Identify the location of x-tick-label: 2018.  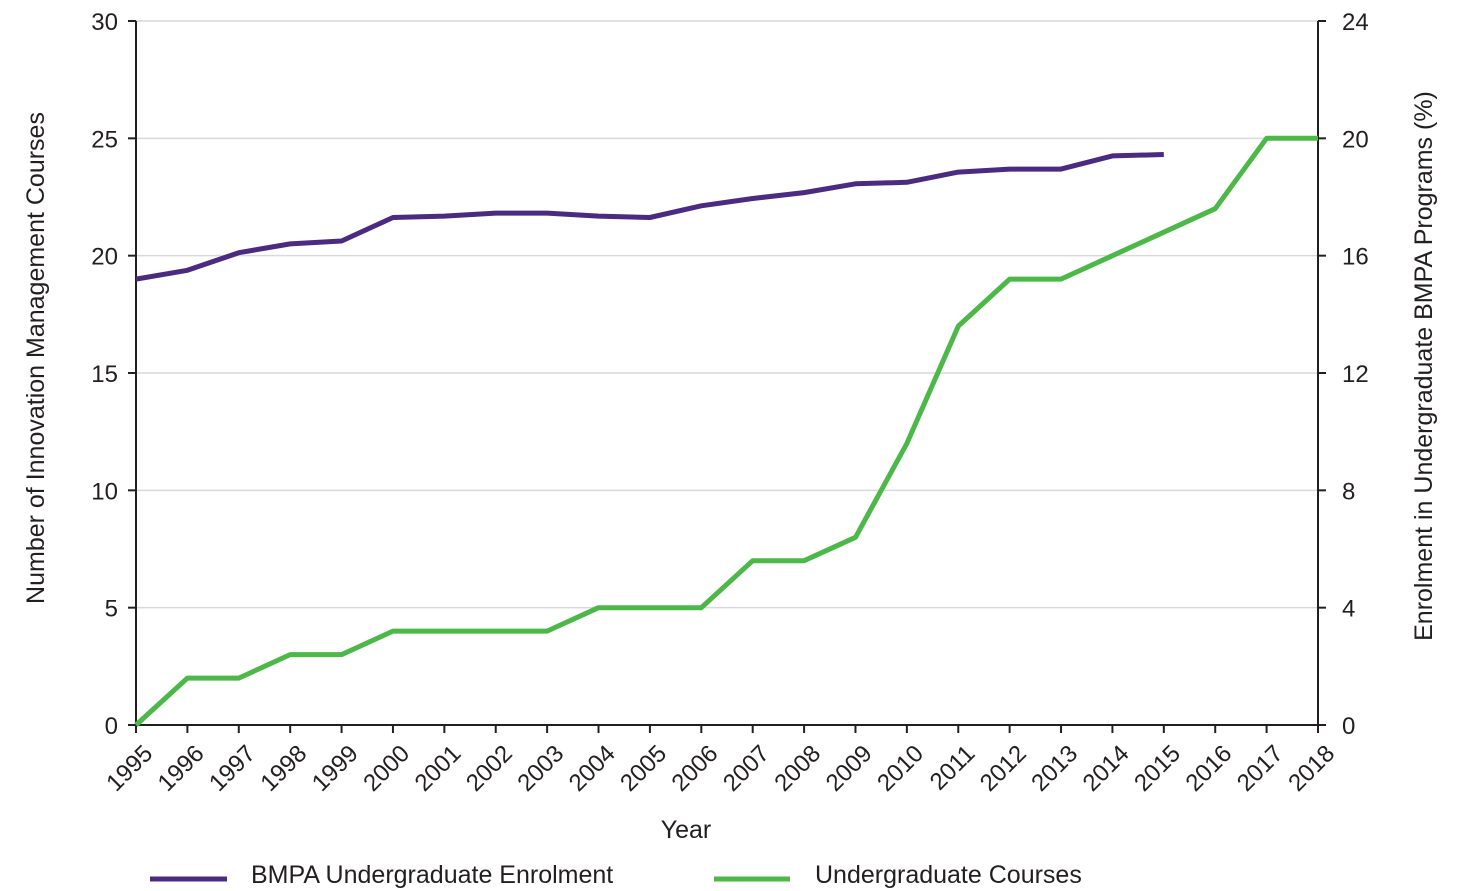
(1311, 768).